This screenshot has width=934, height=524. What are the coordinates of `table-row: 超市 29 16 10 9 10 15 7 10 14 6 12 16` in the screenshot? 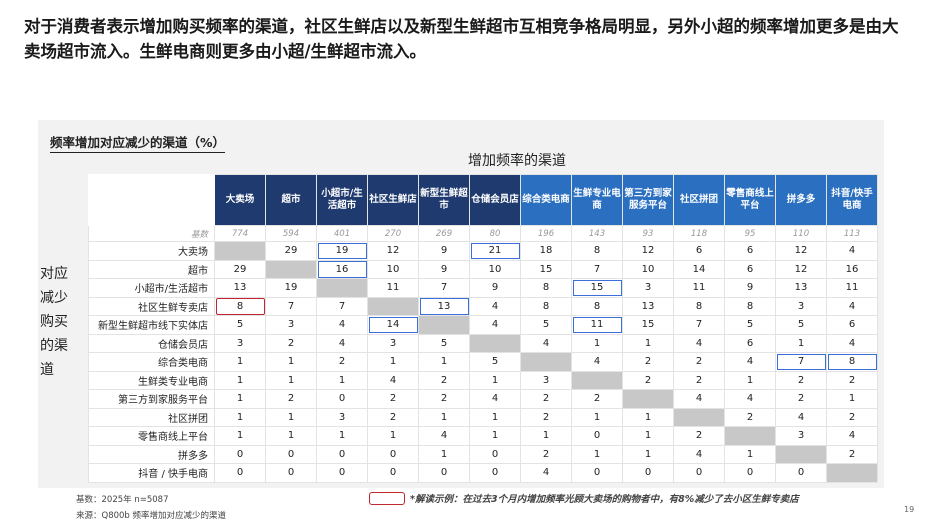 It's located at (483, 269).